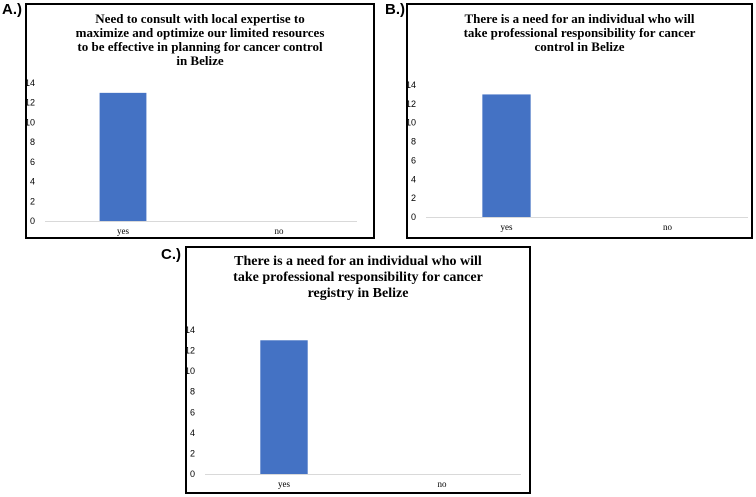 Image resolution: width=756 pixels, height=497 pixels. I want to click on title-line: registry in Belize, so click(358, 293).